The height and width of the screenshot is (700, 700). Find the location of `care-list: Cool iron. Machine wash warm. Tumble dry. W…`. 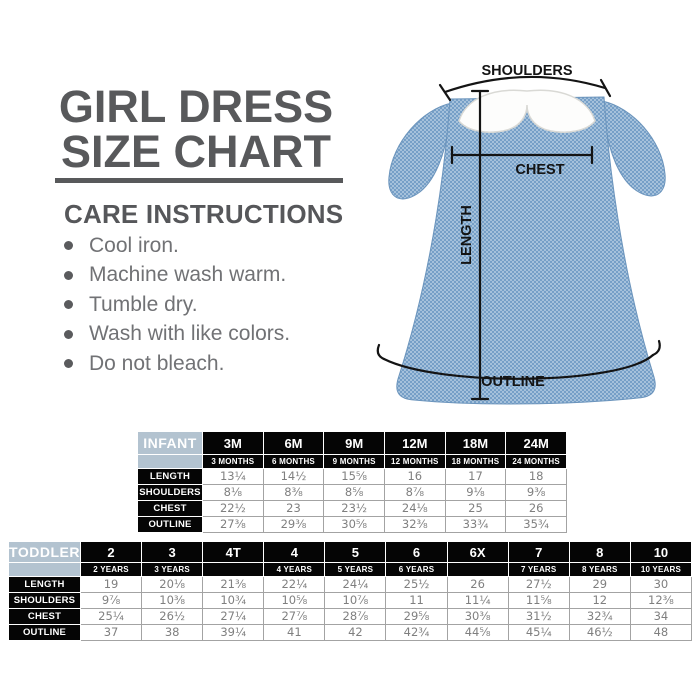

care-list: Cool iron. Machine wash warm. Tumble dry. W… is located at coordinates (177, 305).